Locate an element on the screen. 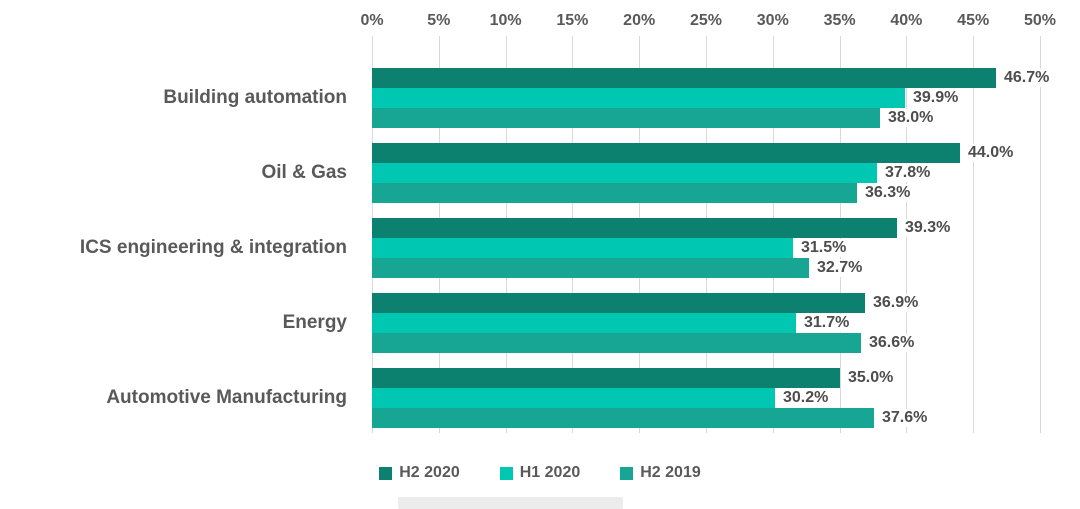 The height and width of the screenshot is (509, 1080). bar-value-label: 32.7% is located at coordinates (840, 268).